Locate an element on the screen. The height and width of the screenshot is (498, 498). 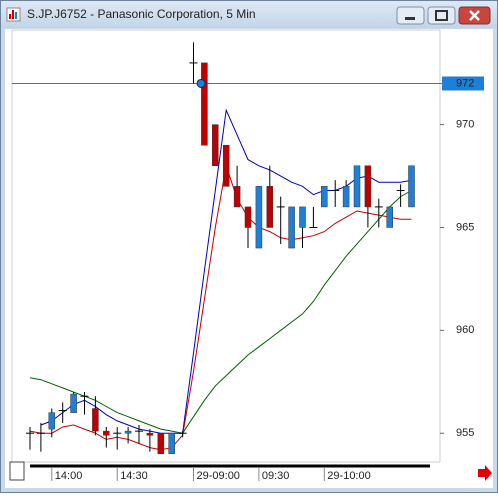
y-tick-label: 960 is located at coordinates (465, 330).